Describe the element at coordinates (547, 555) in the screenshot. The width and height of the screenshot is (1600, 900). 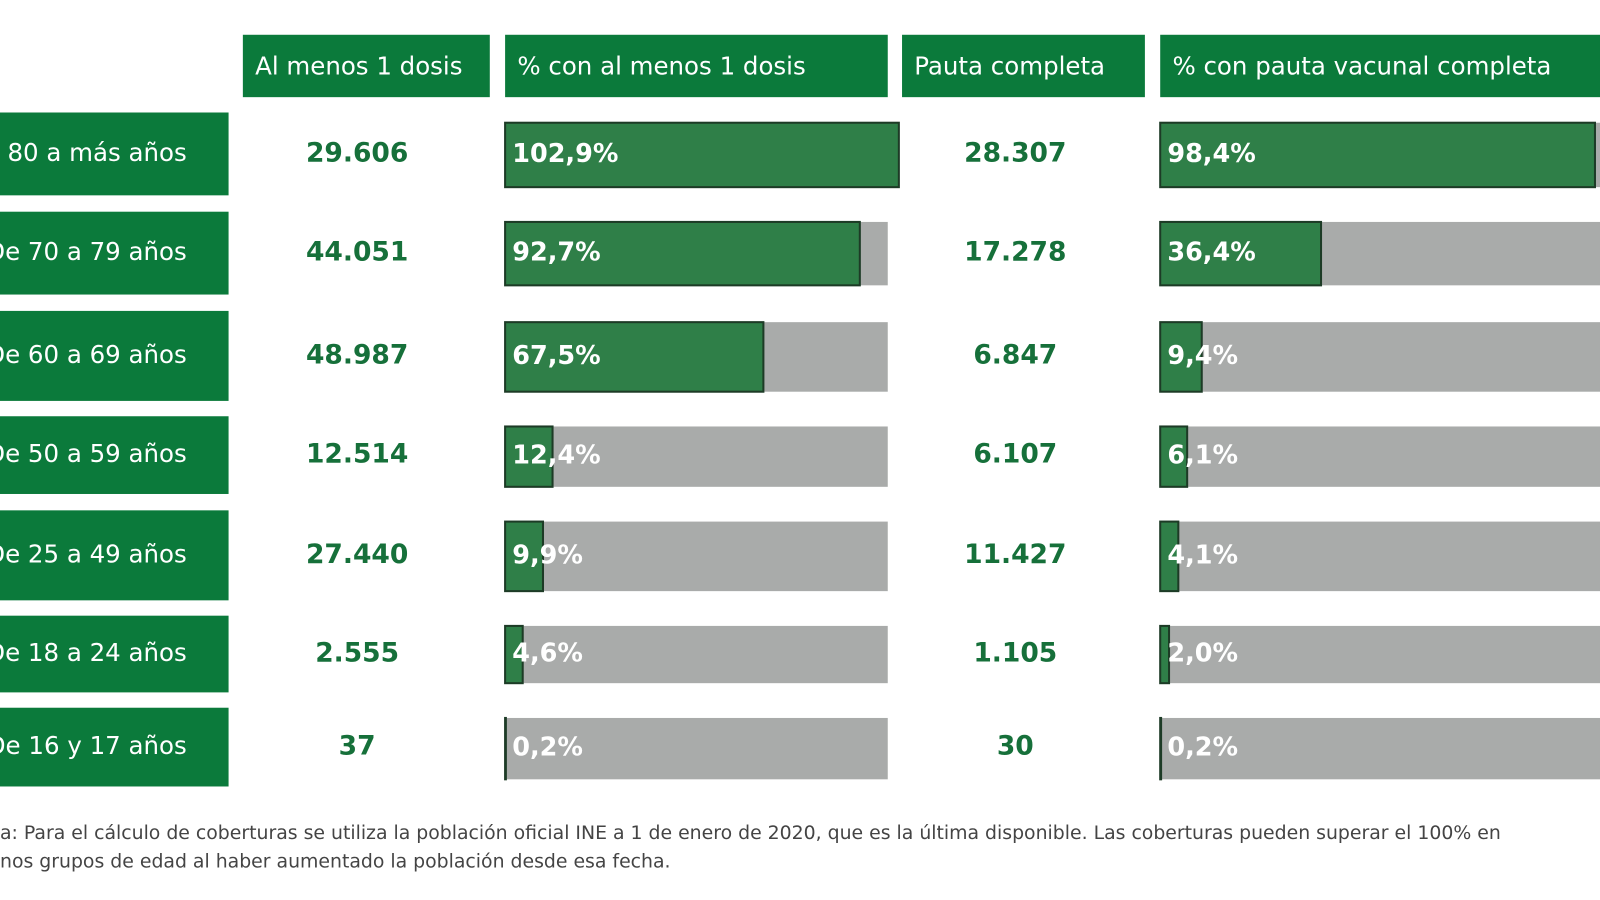
I see `bar-label: 9,9%` at that location.